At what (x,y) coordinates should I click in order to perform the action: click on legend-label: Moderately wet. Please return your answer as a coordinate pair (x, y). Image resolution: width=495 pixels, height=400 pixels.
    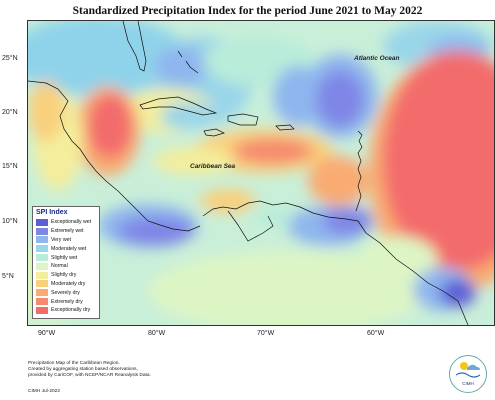
    Looking at the image, I should click on (69, 248).